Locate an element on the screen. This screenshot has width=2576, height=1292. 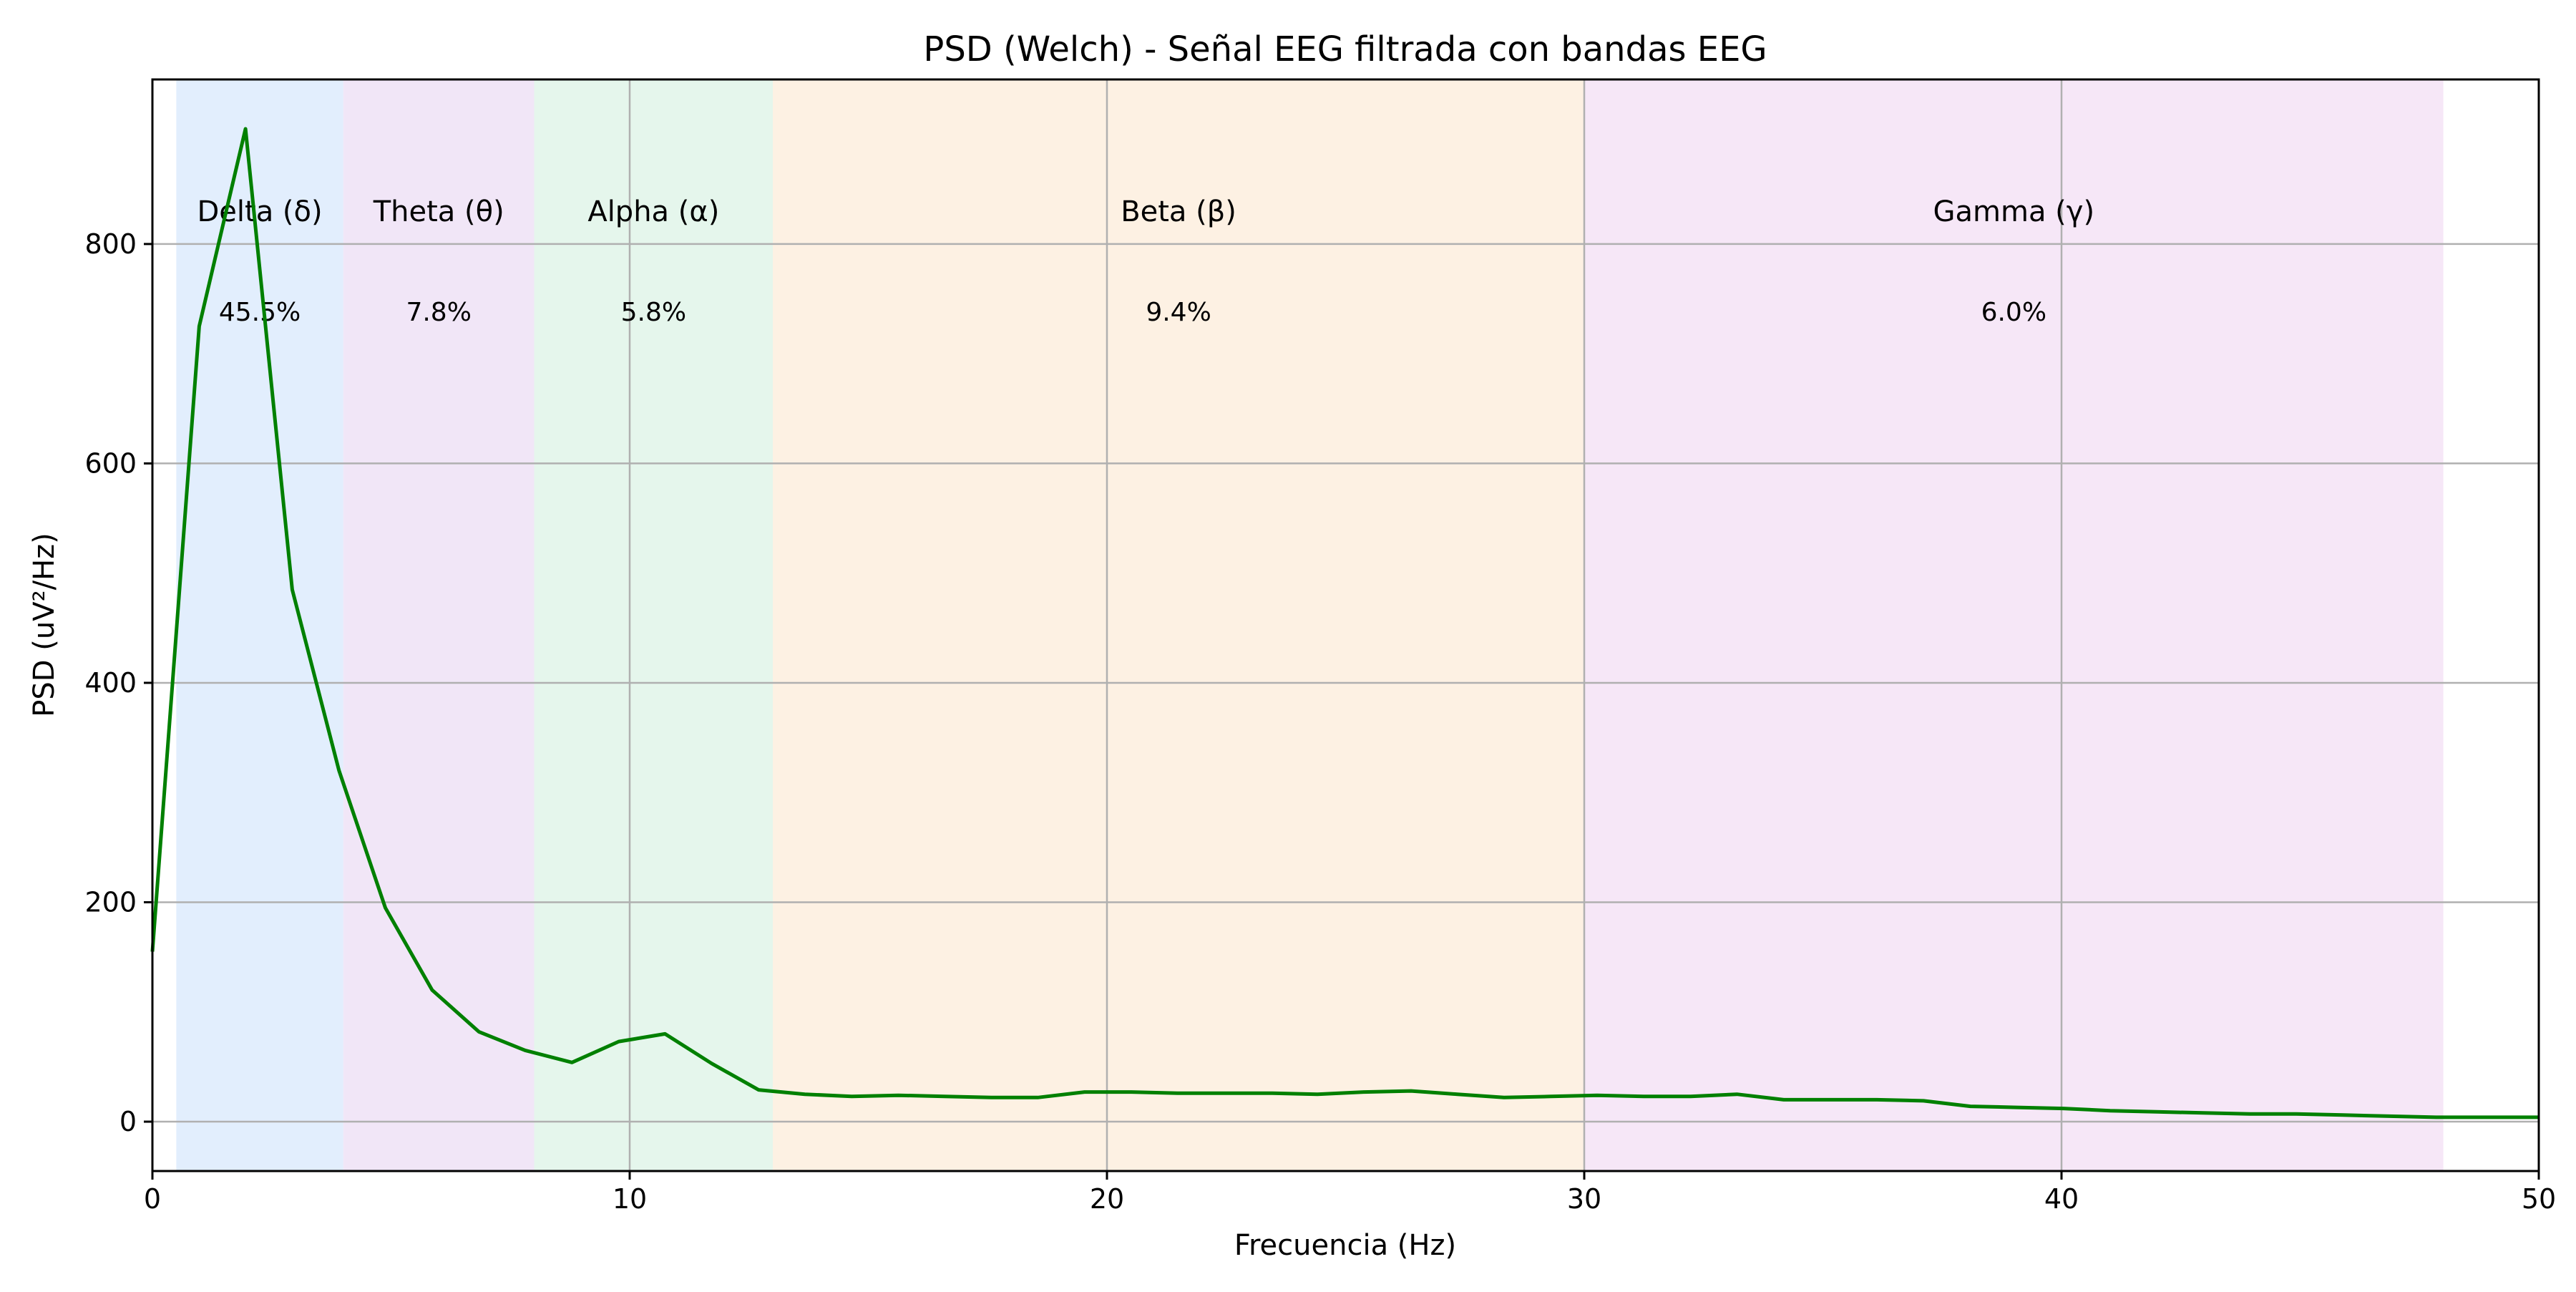
band-percent-3: 9.4% is located at coordinates (1178, 312).